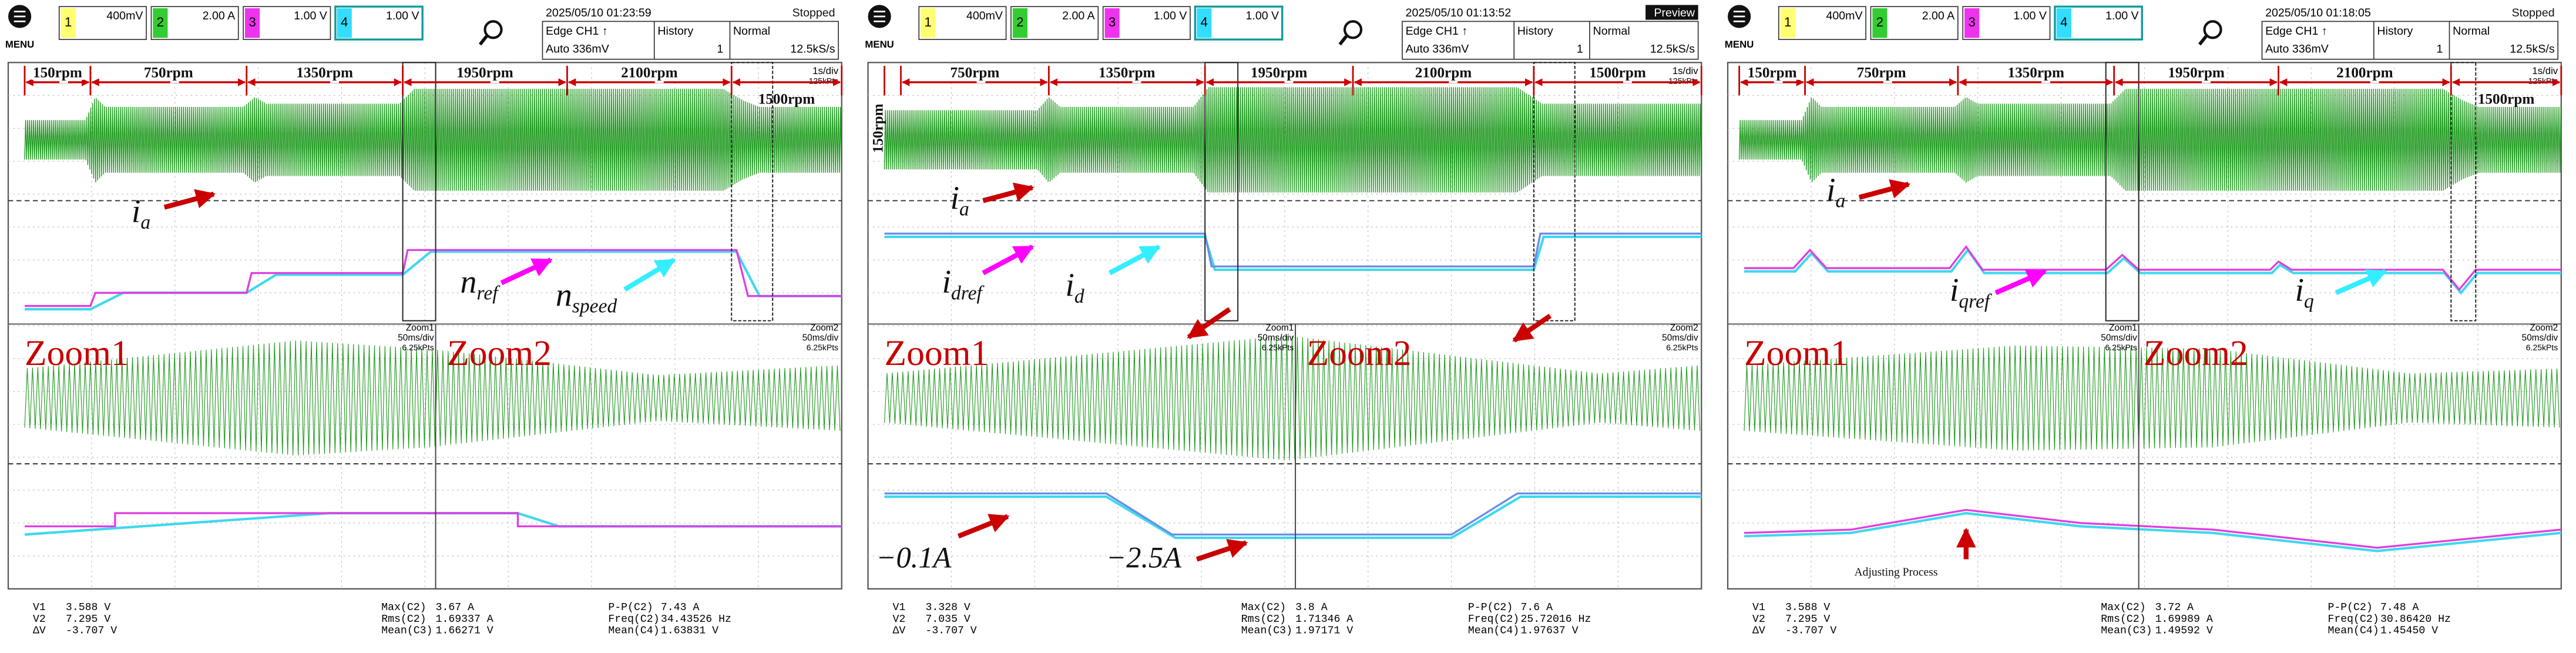 The image size is (2576, 653). What do you see at coordinates (1127, 73) in the screenshot?
I see `speed-label: 1350rpm` at bounding box center [1127, 73].